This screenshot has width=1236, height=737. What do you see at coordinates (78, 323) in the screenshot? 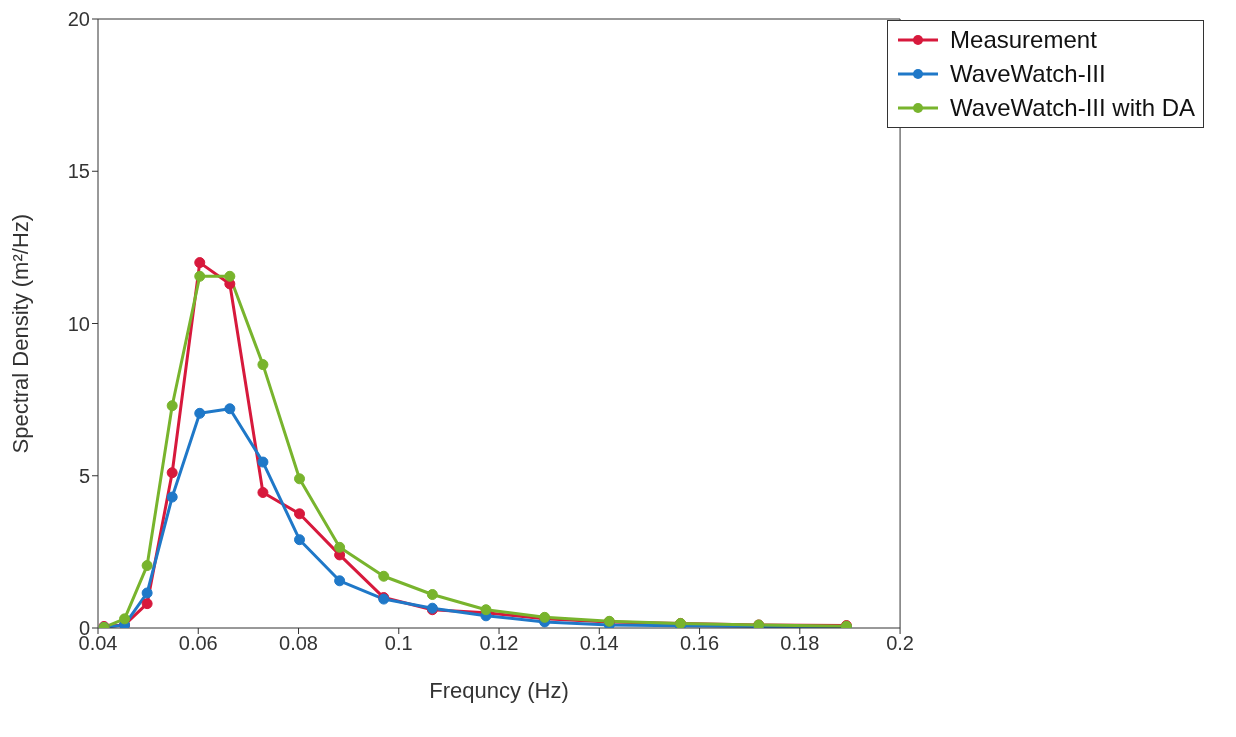
I see `y-tick-label: 10` at bounding box center [78, 323].